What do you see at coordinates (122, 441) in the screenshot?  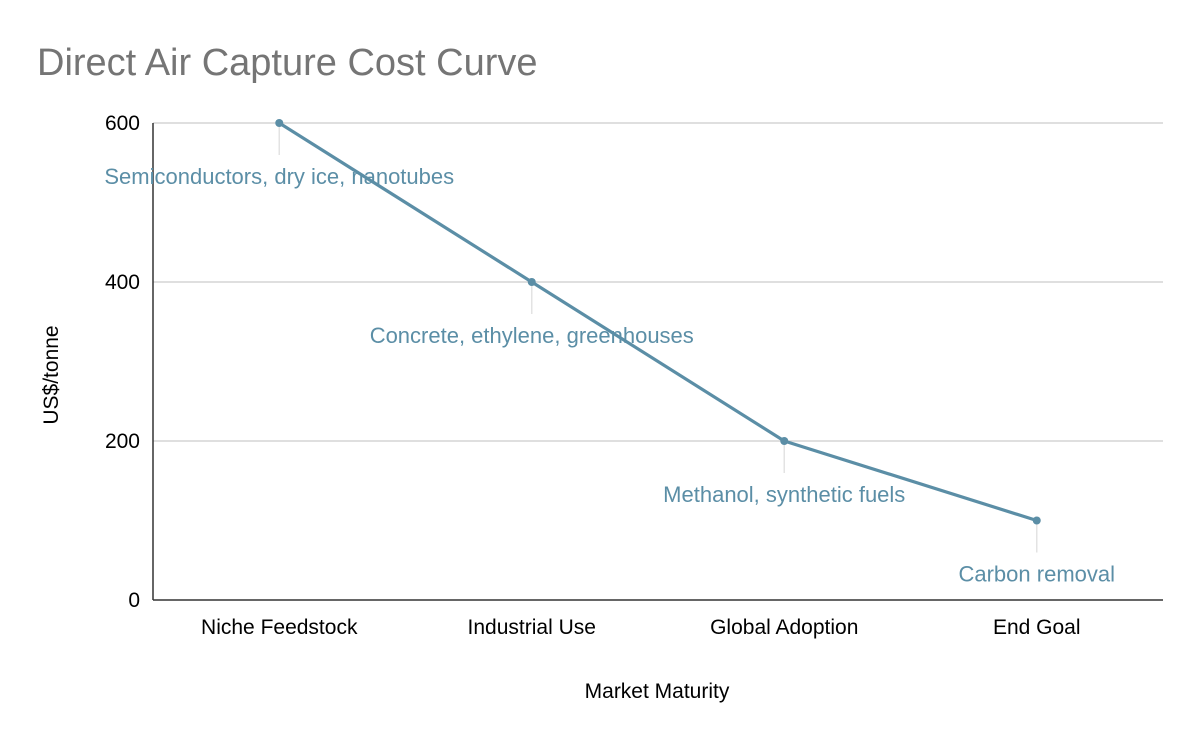 I see `y-tick-label: 200` at bounding box center [122, 441].